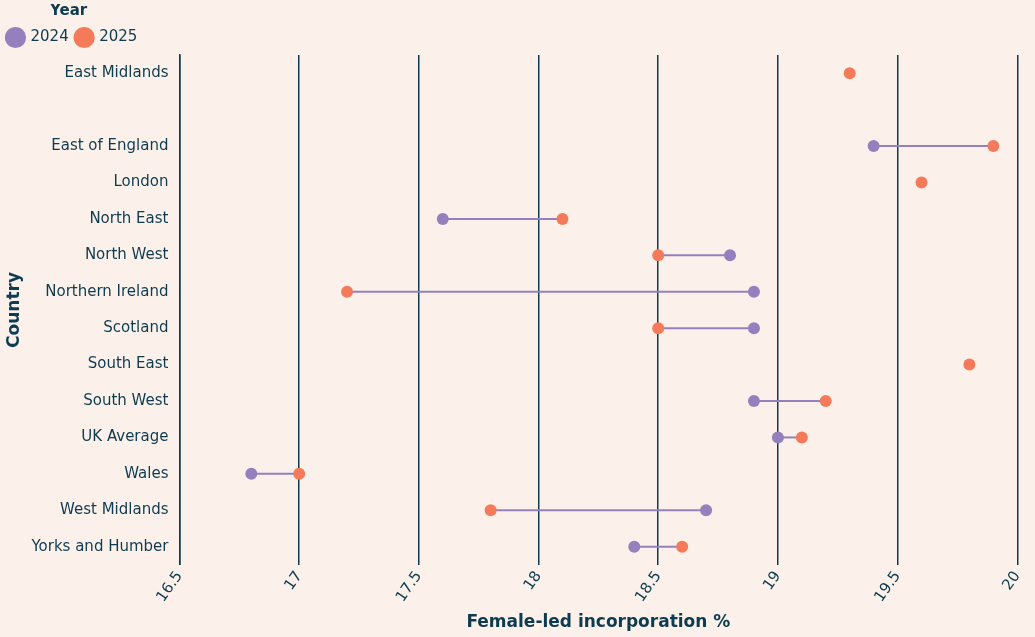 This screenshot has height=637, width=1035. Describe the element at coordinates (136, 327) in the screenshot. I see `y-tick-label: Scotland` at that location.